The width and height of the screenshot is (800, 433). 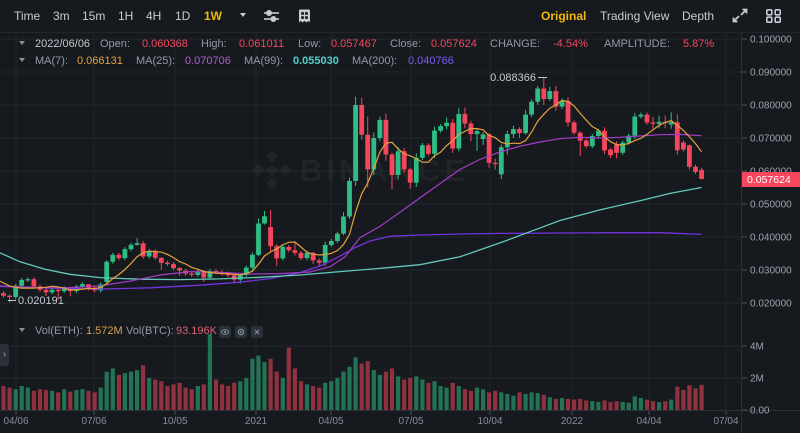 What do you see at coordinates (330, 421) in the screenshot?
I see `svg-text: 04/05` at bounding box center [330, 421].